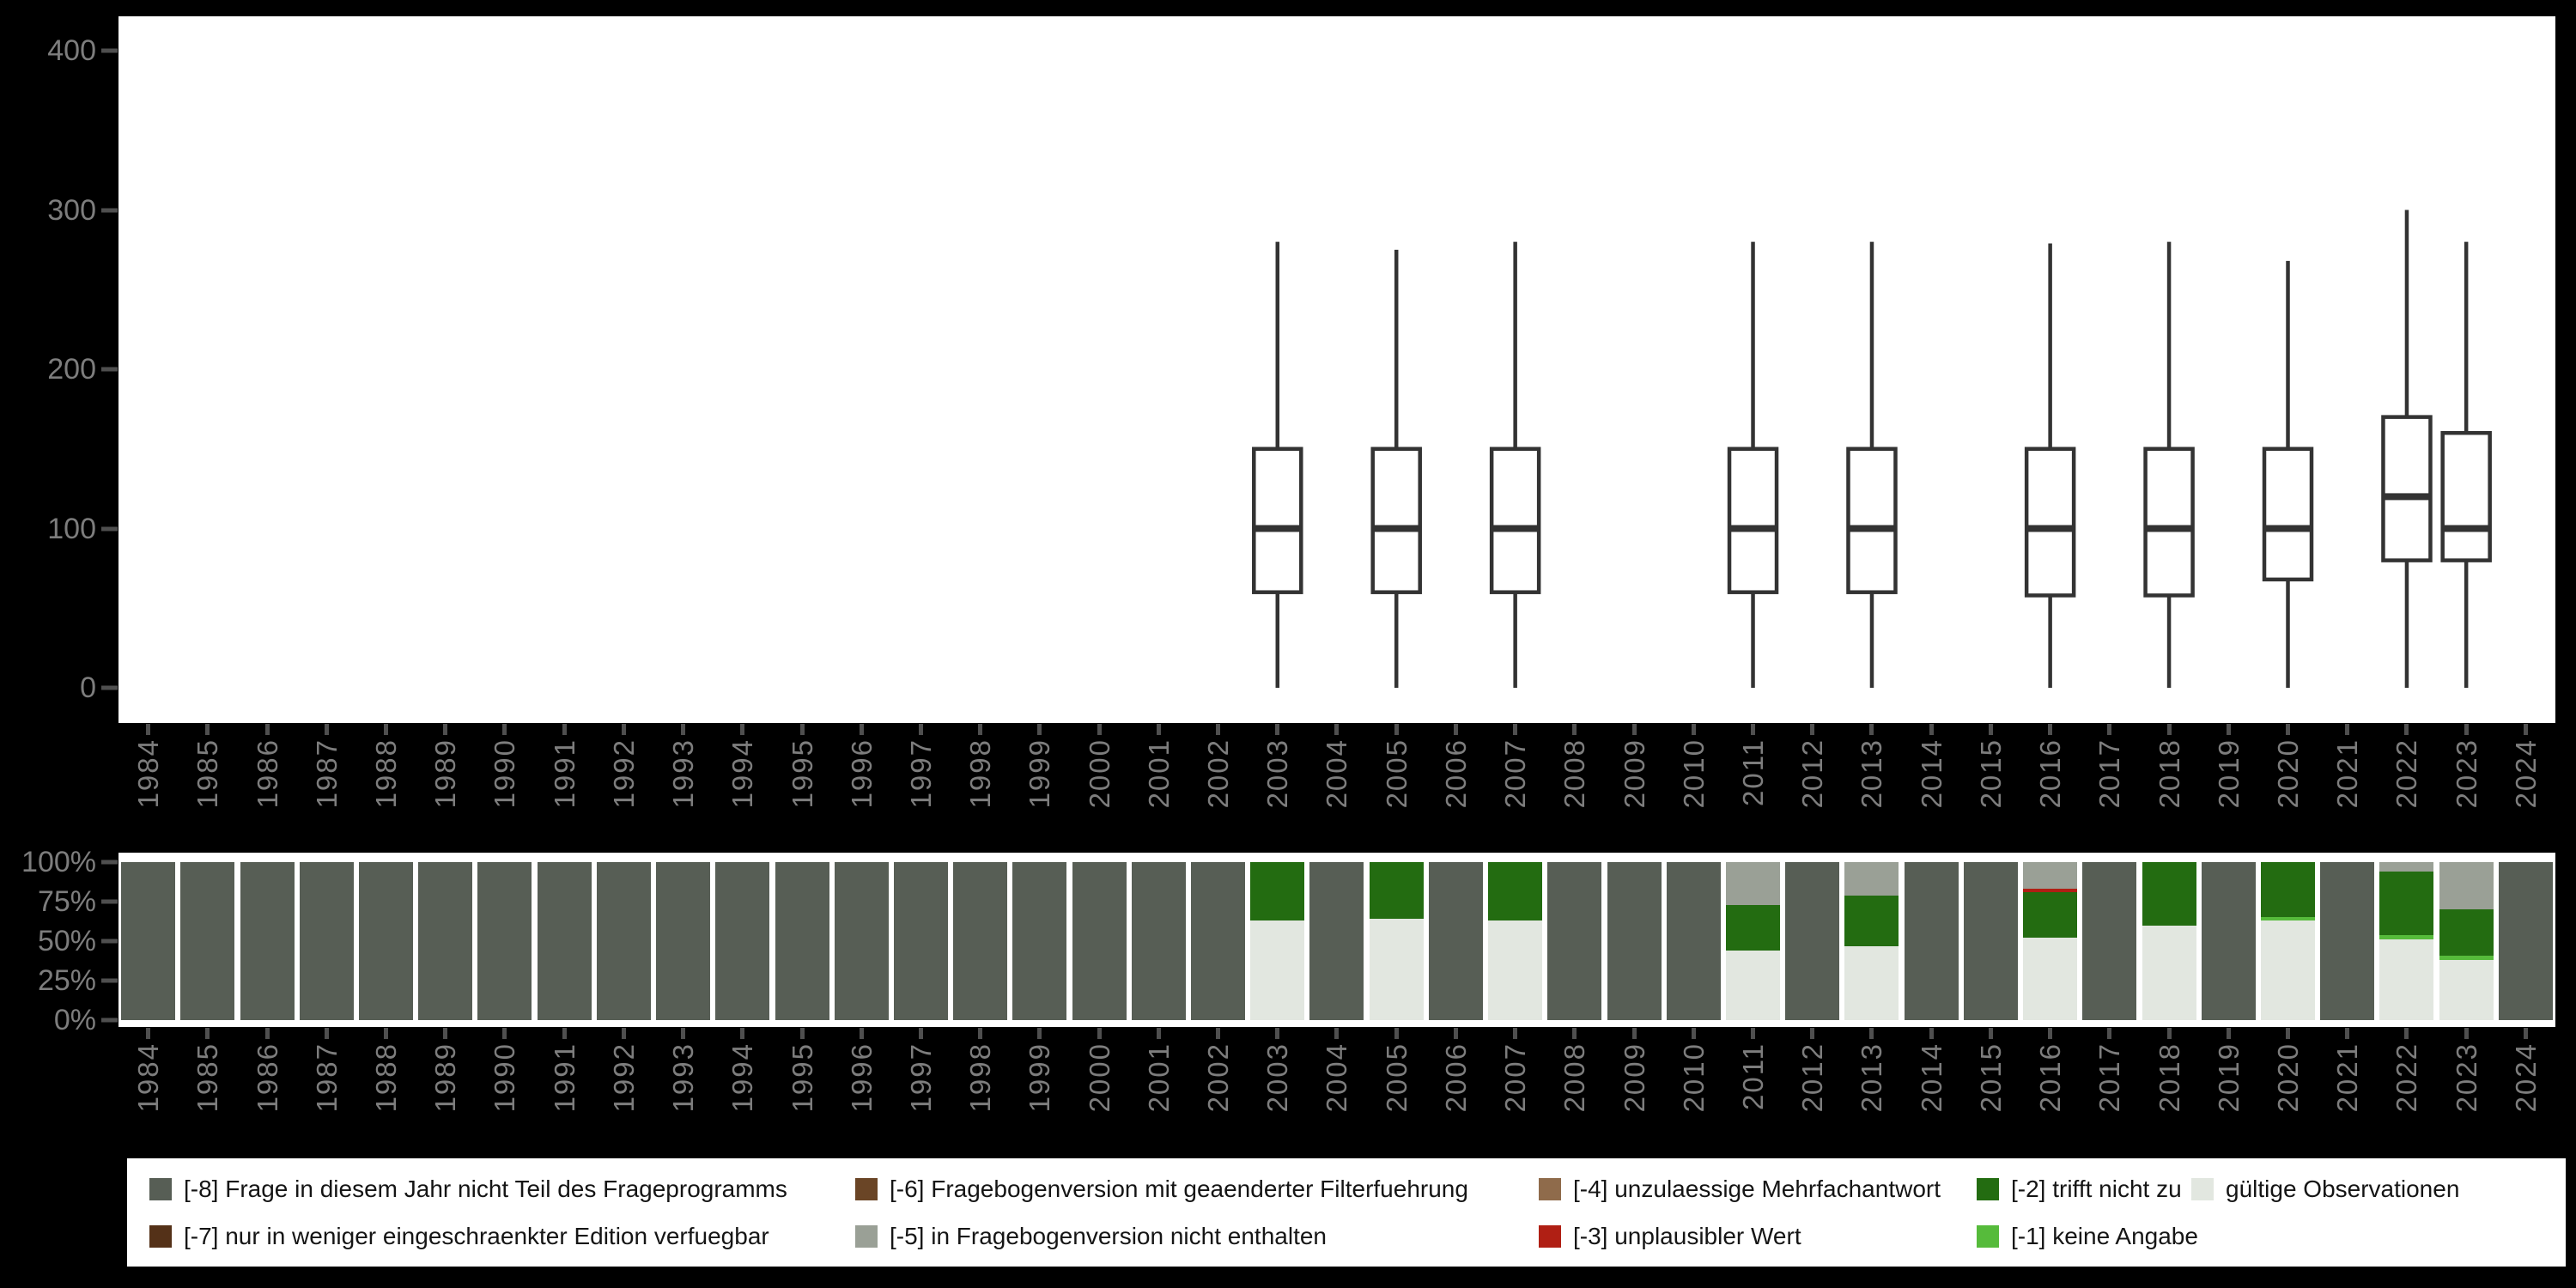  What do you see at coordinates (861, 1078) in the screenshot?
I see `x-axis-year-label: 1996` at bounding box center [861, 1078].